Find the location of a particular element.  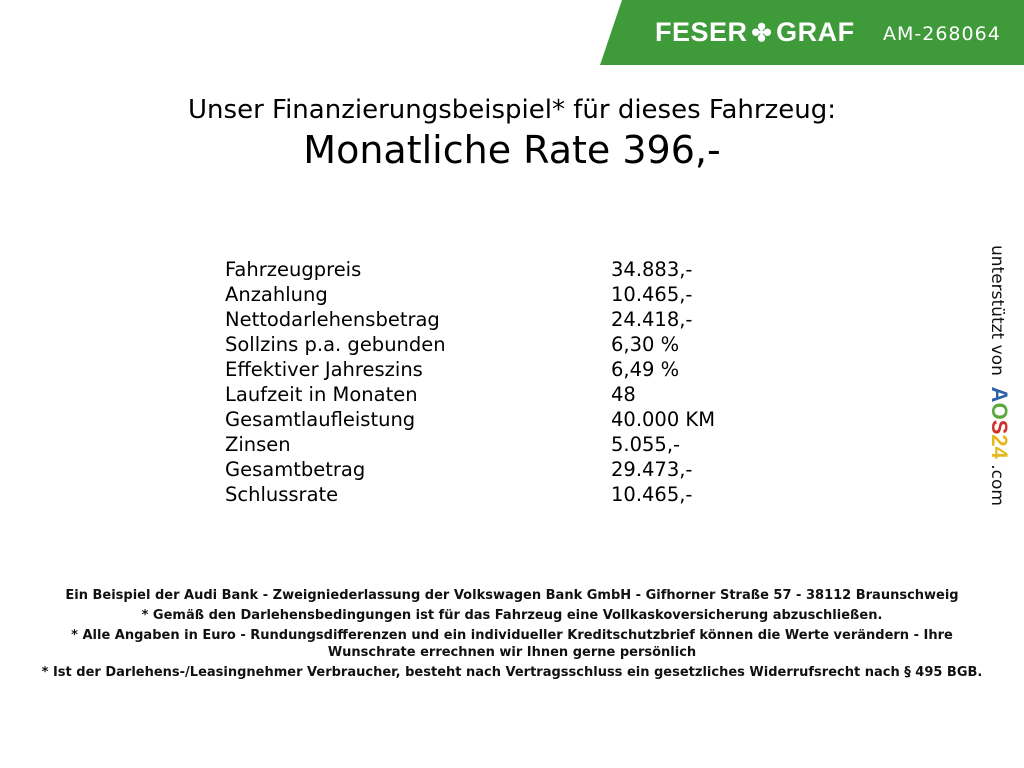

feser-graf-logo: FESER ✤ GRAF is located at coordinates (755, 32).